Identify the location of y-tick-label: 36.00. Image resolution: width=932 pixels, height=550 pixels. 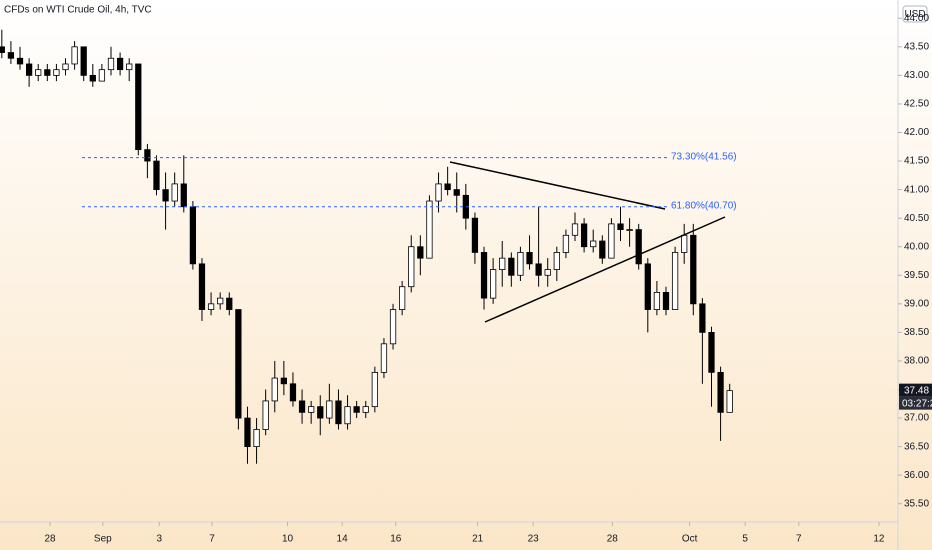
(916, 475).